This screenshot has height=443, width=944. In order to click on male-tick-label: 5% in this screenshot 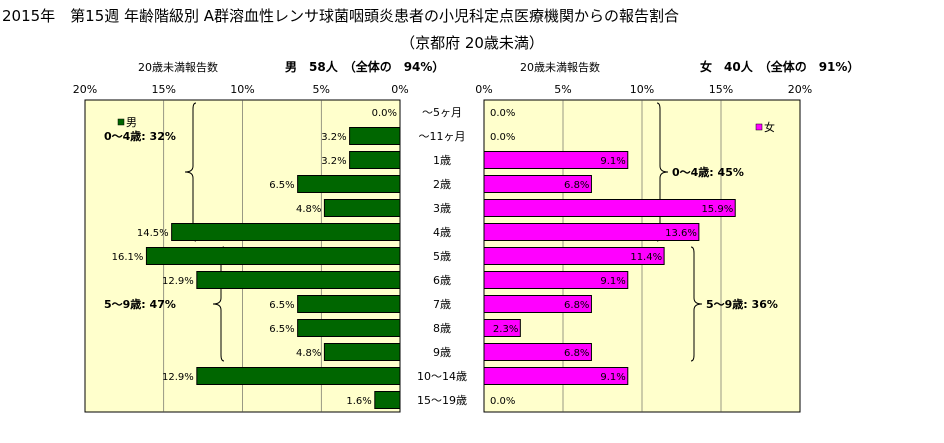, I will do `click(321, 89)`.